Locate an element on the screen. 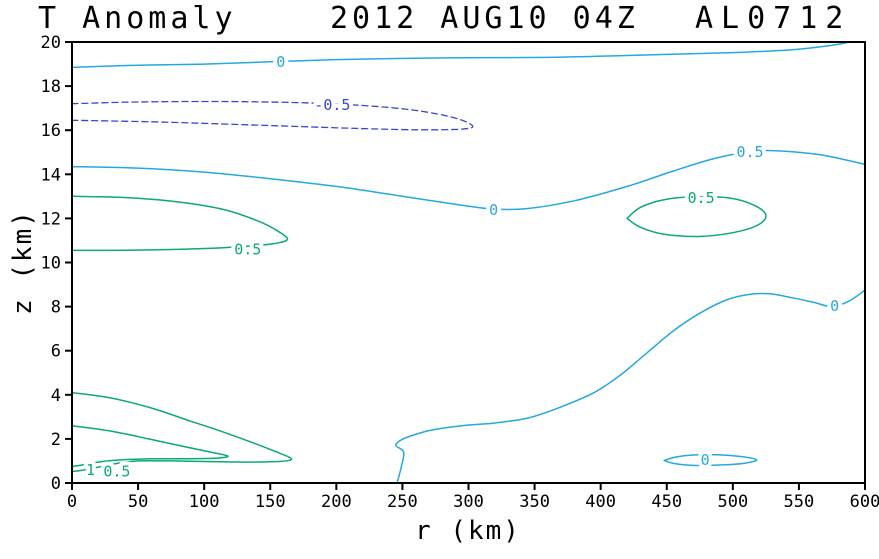  y-tick-label: 18 is located at coordinates (51, 87).